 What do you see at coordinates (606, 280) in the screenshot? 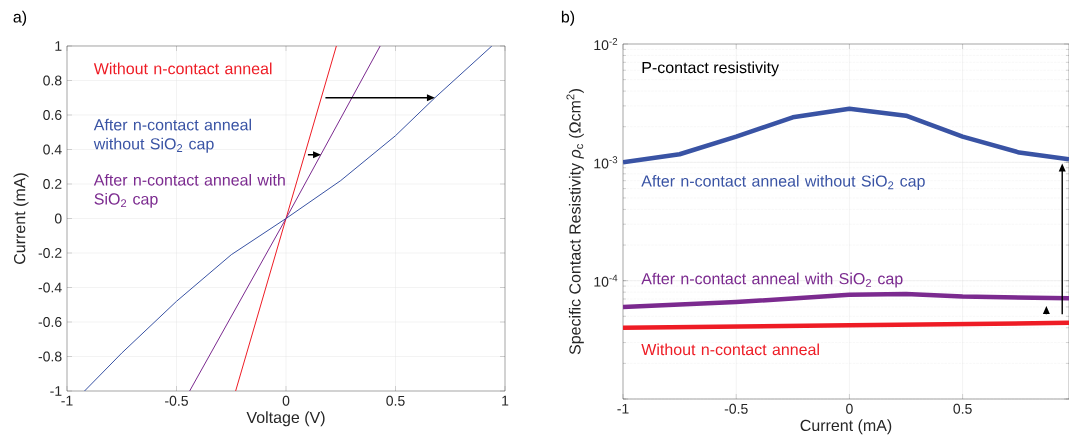
I see `y-tick-label: 10$^{-4}$` at bounding box center [606, 280].